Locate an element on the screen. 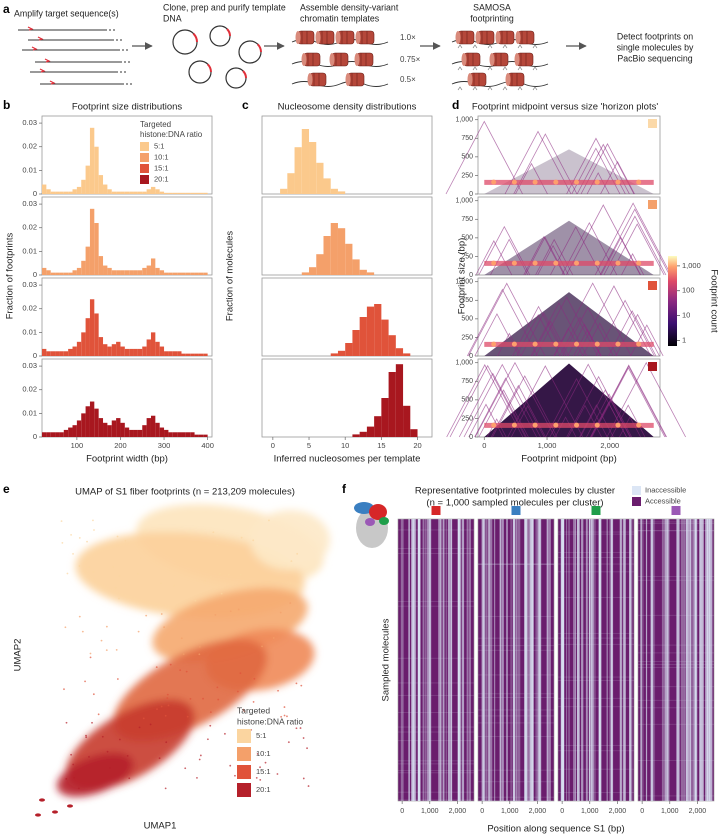  panel-label: d is located at coordinates (455, 105).